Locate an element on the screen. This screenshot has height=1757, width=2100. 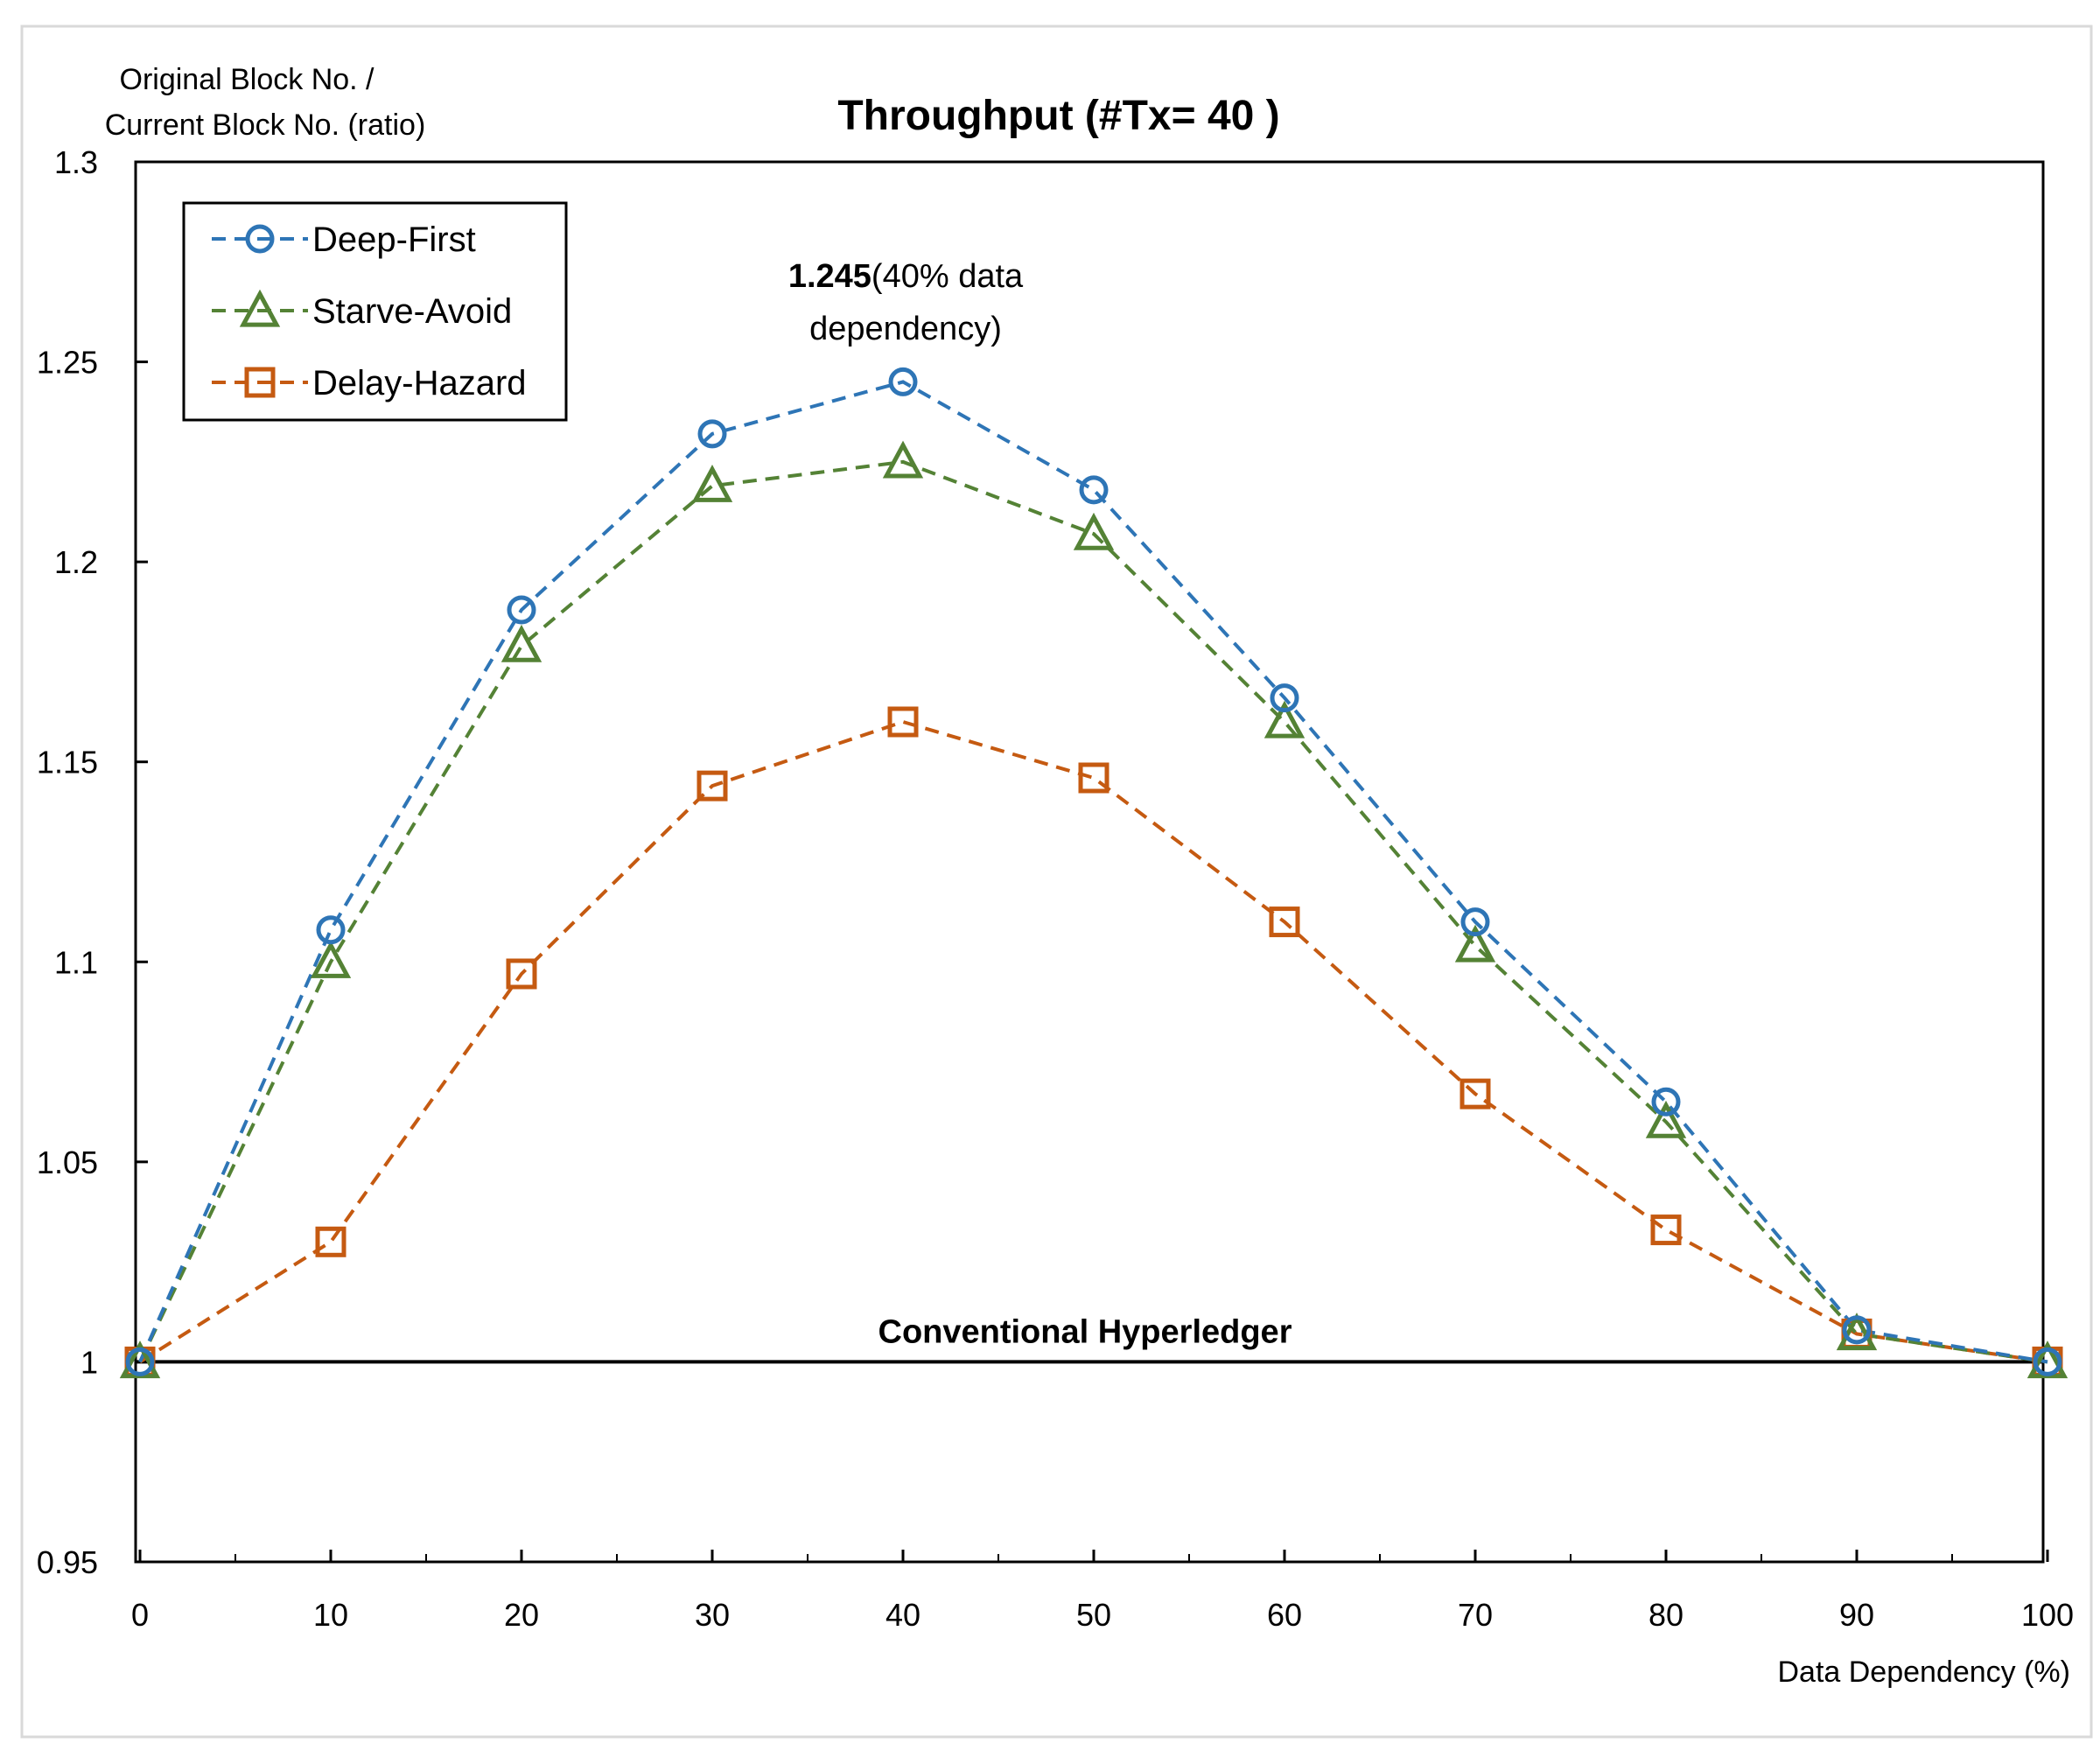
y-axis-title-line-2: Current Block No. (ratio) is located at coordinates (265, 125).